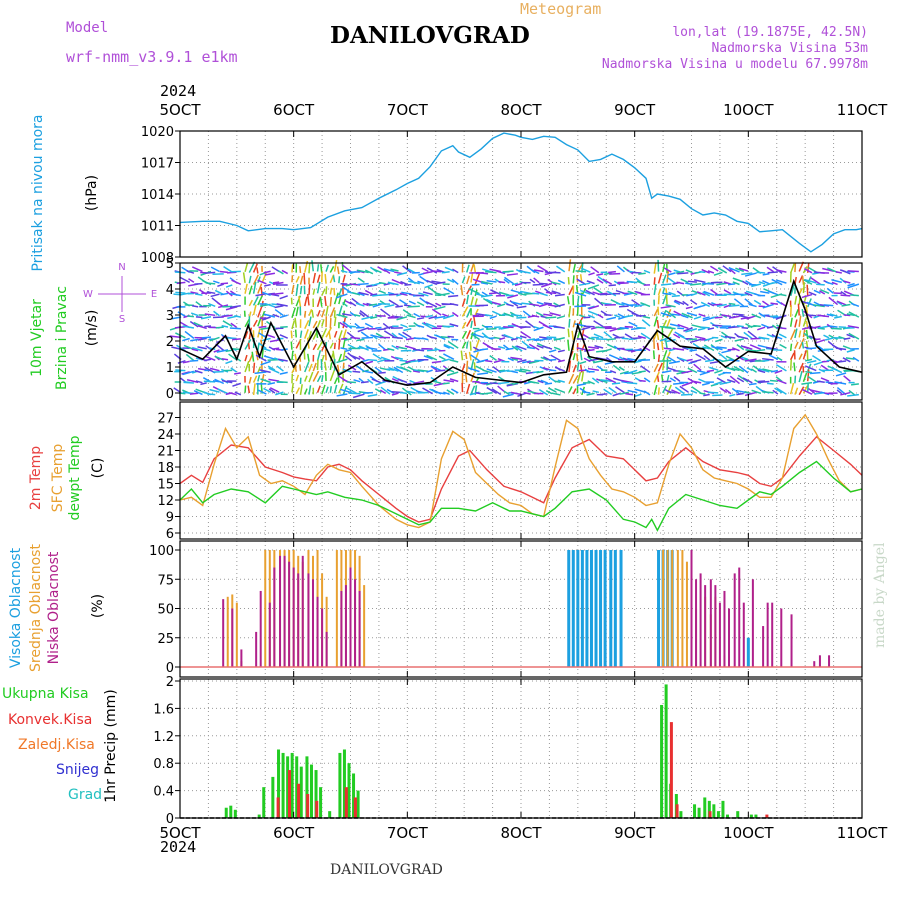 The width and height of the screenshot is (900, 900). Describe the element at coordinates (170, 316) in the screenshot. I see `y-tick-label: 3` at that location.